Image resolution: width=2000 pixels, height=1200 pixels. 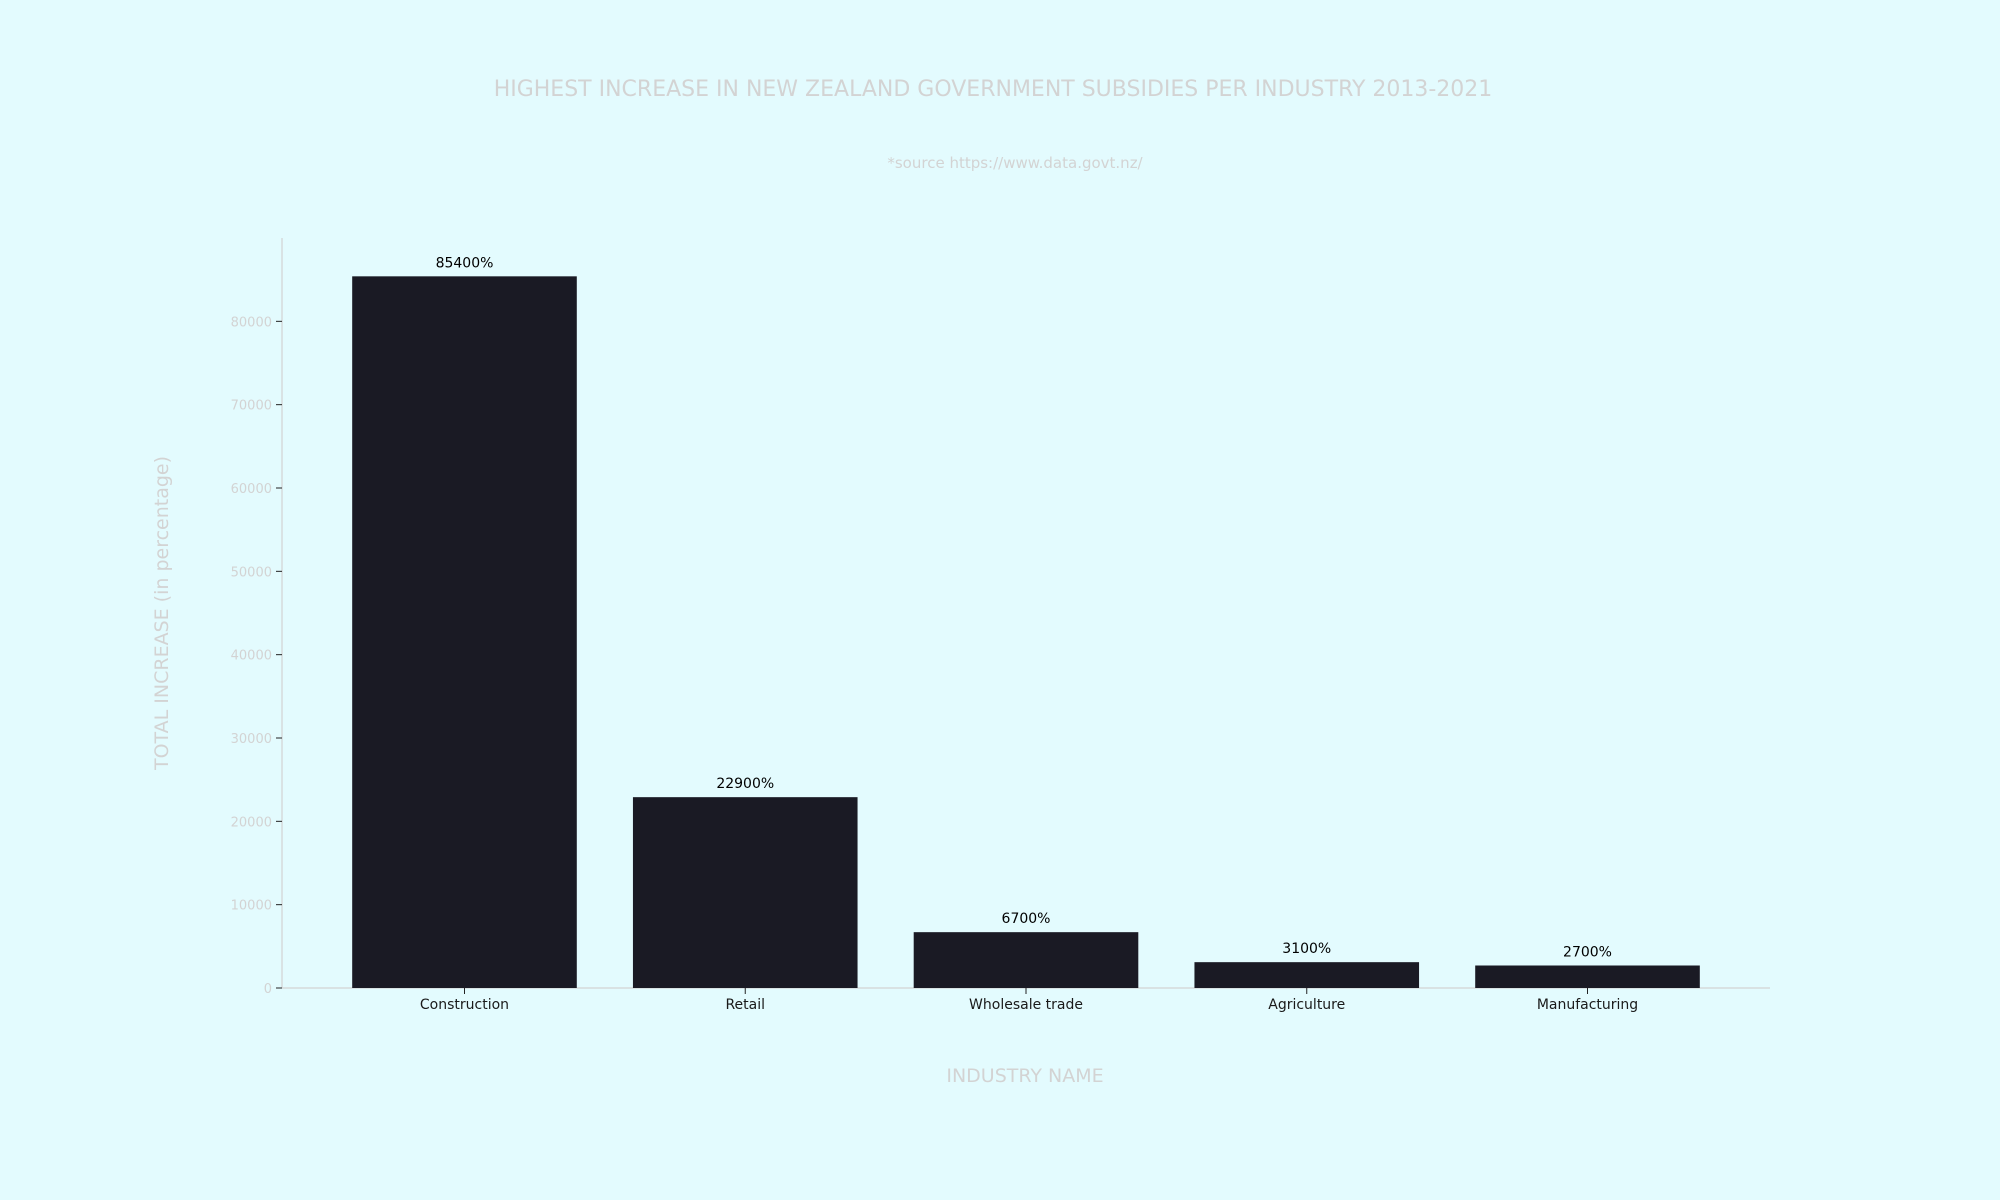 I want to click on y-tick-label: 20000, so click(x=251, y=822).